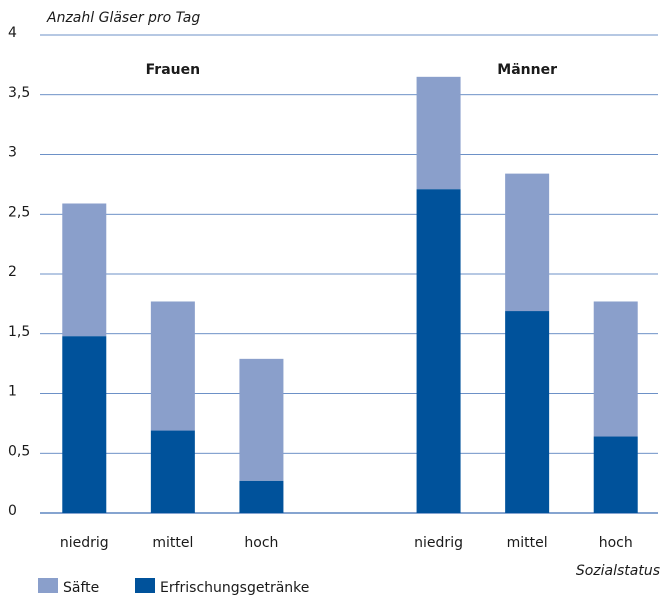 This screenshot has width=662, height=600. Describe the element at coordinates (527, 70) in the screenshot. I see `group-label: Männer` at that location.